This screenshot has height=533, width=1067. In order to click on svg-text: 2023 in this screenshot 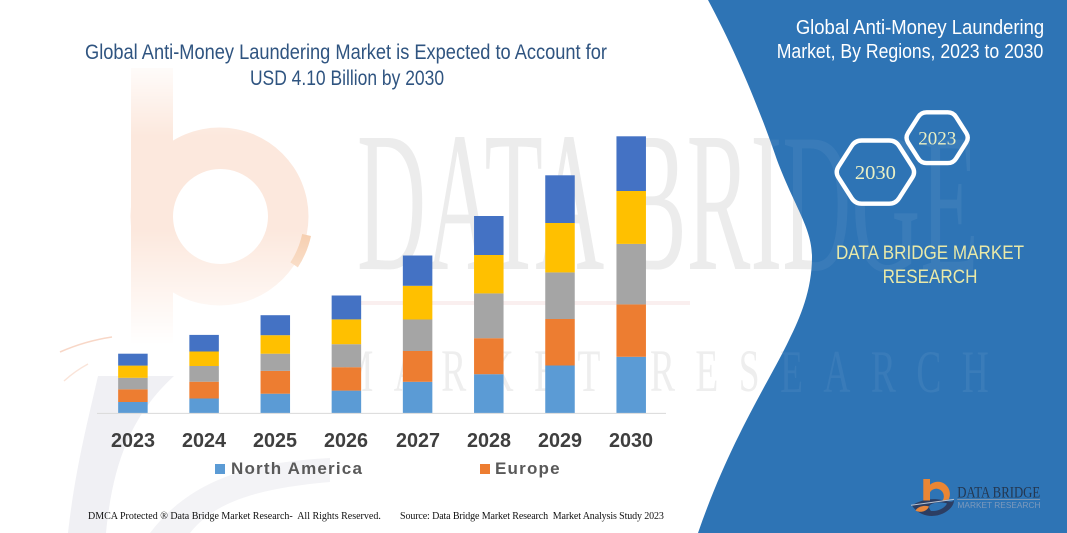, I will do `click(937, 138)`.